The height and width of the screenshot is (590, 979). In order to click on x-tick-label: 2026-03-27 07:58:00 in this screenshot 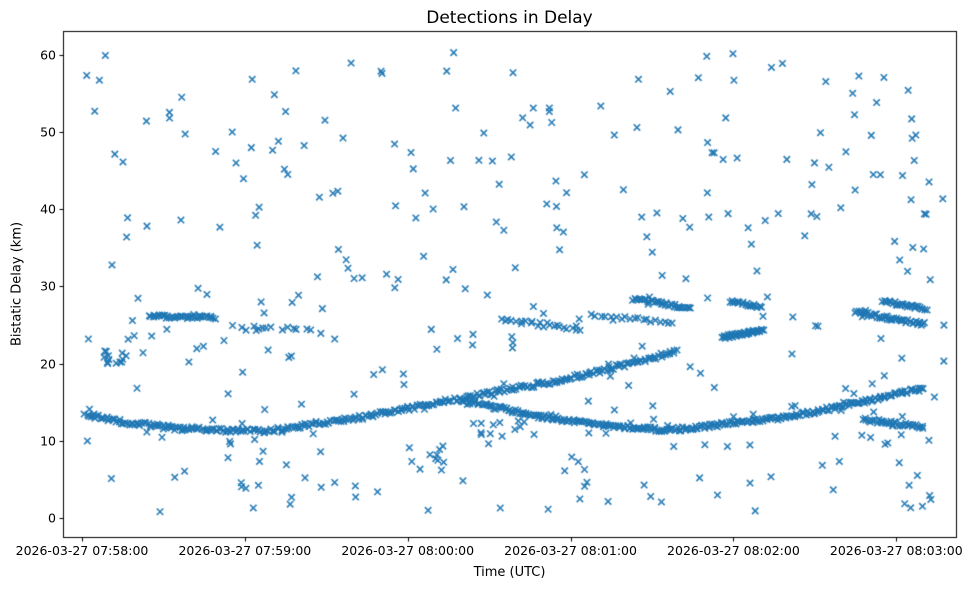, I will do `click(82, 550)`.